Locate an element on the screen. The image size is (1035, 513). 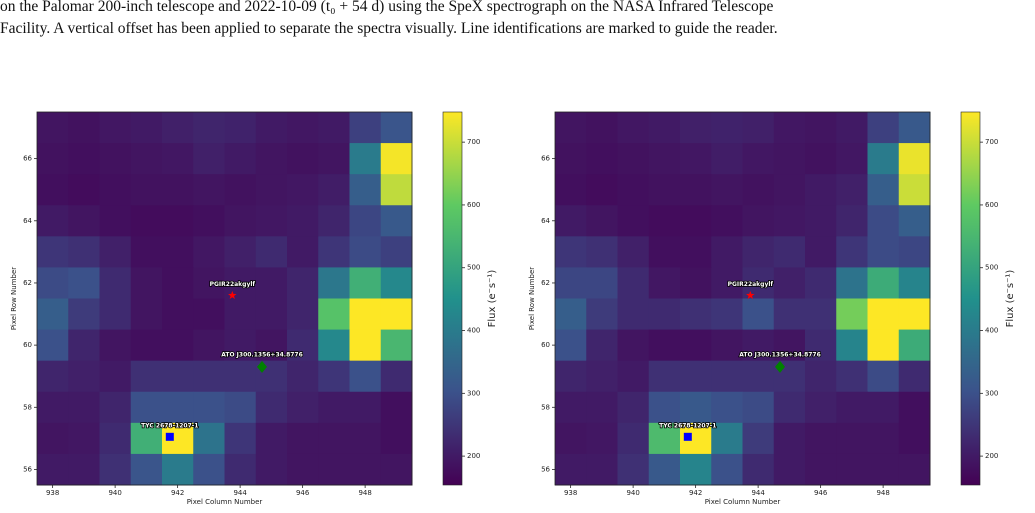
annotation-label: ATO J300.1356+34.8776 is located at coordinates (262, 354).